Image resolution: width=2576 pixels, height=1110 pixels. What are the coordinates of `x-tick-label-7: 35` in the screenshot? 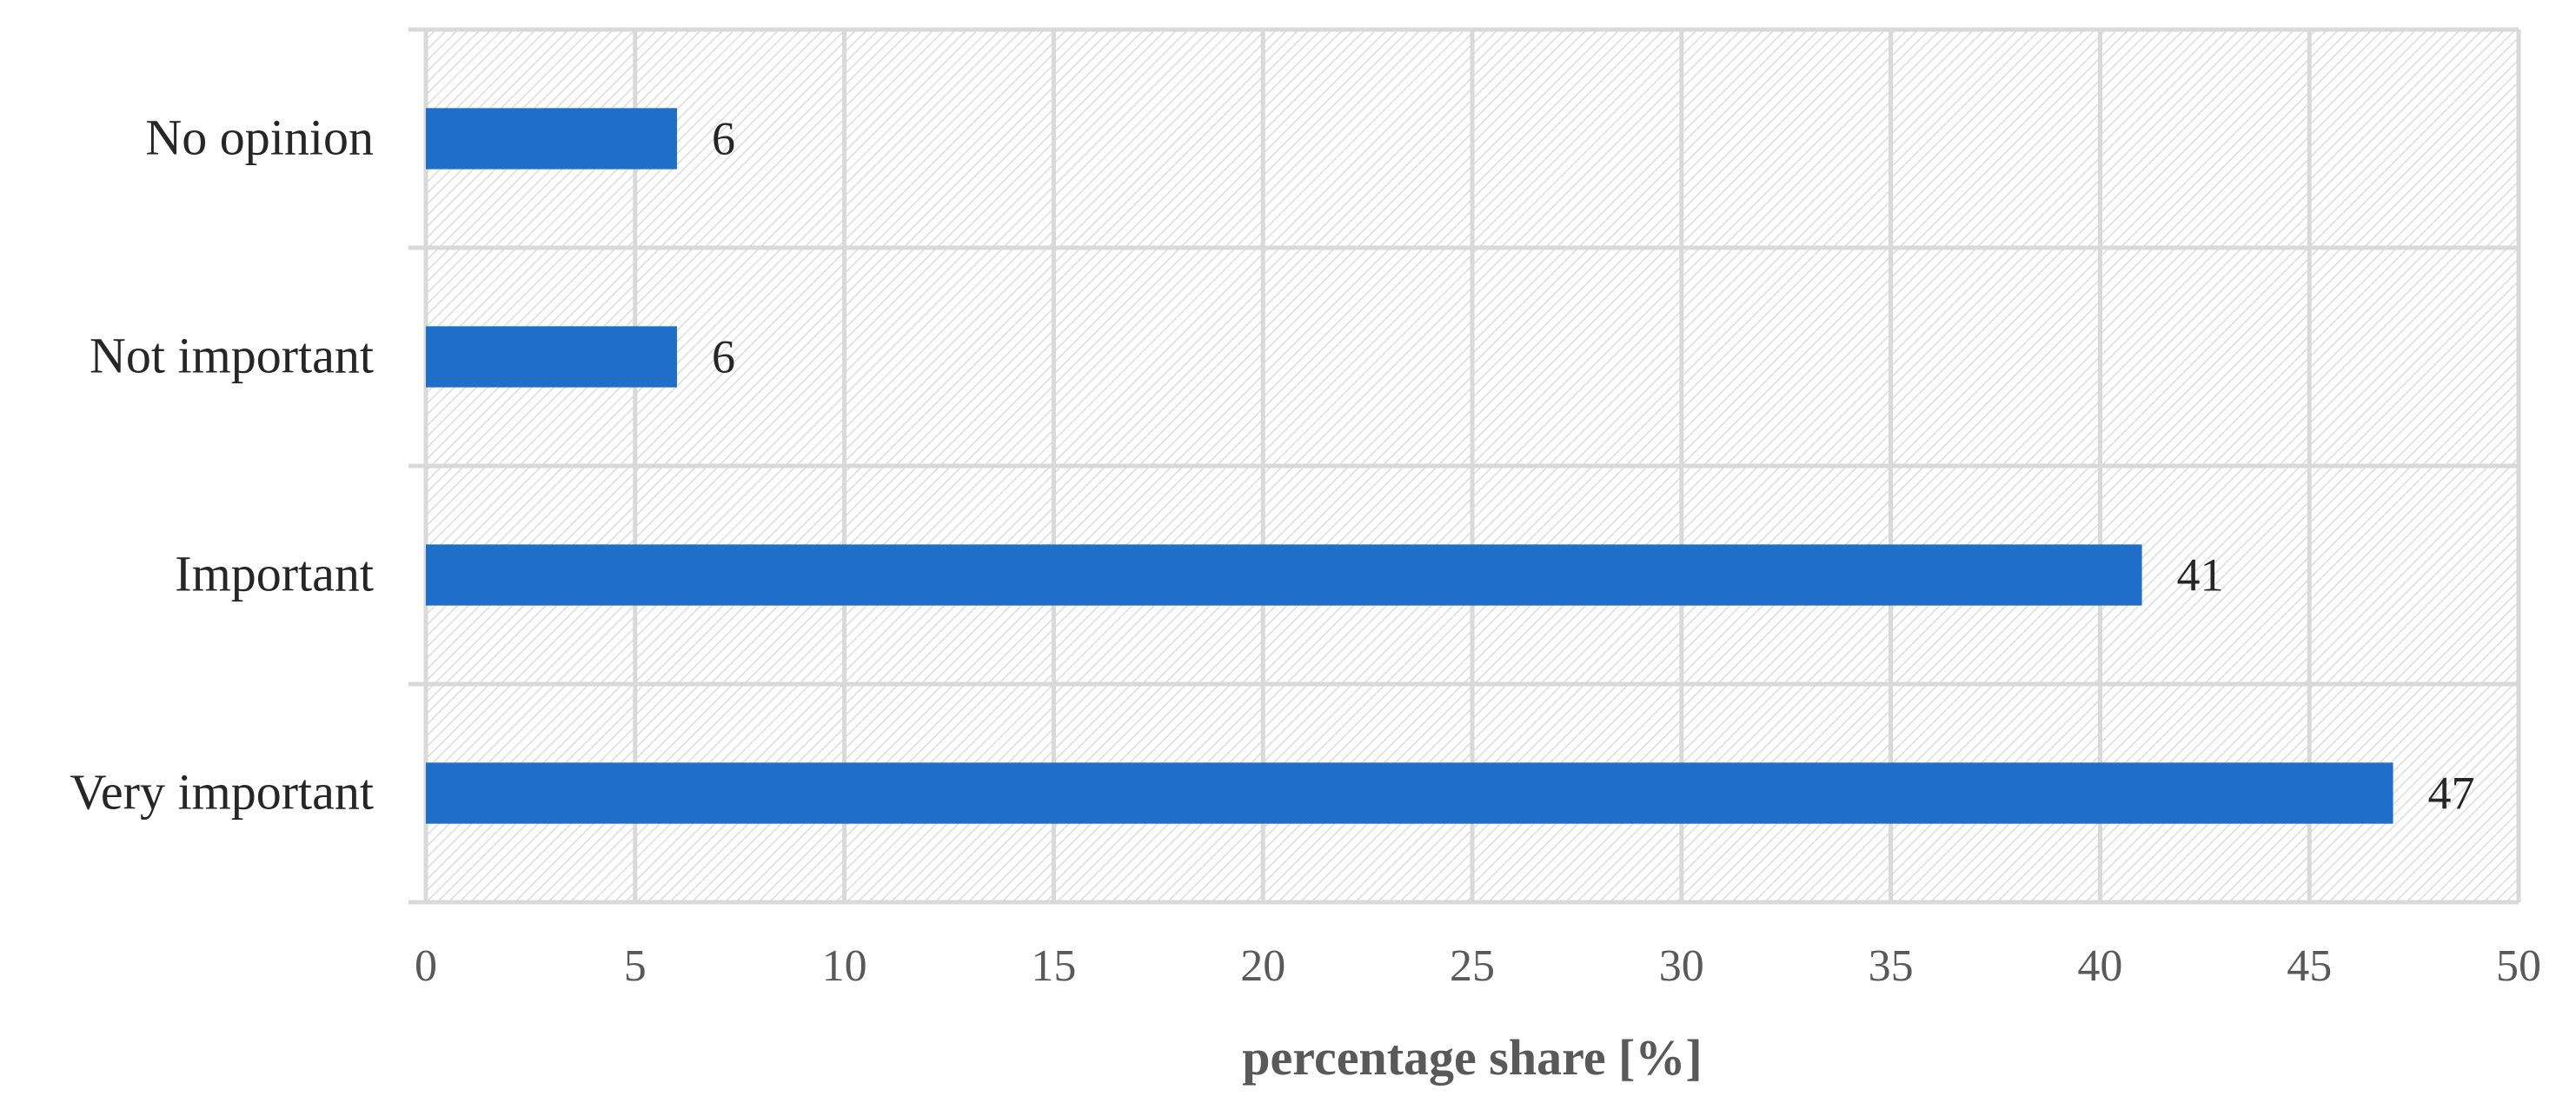 It's located at (1892, 966).